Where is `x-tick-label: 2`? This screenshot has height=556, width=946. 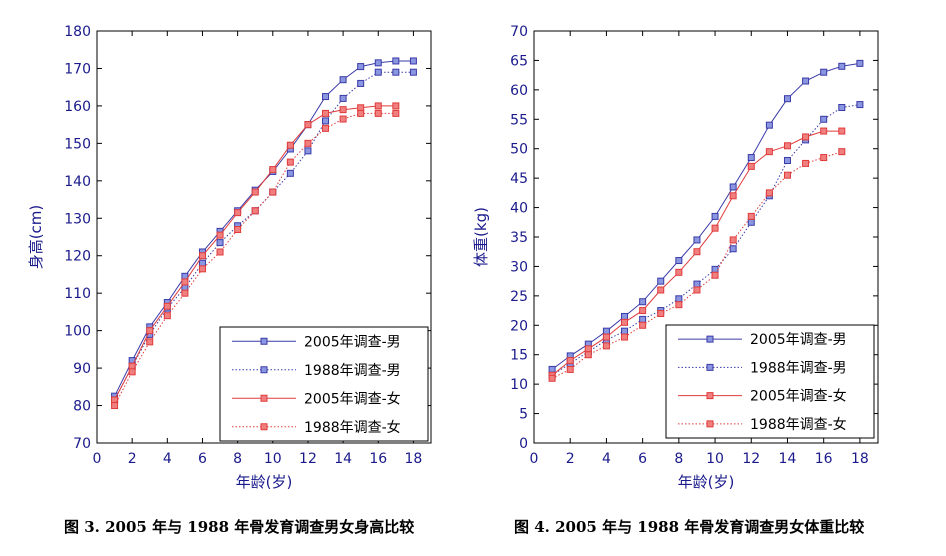 x-tick-label: 2 is located at coordinates (570, 459).